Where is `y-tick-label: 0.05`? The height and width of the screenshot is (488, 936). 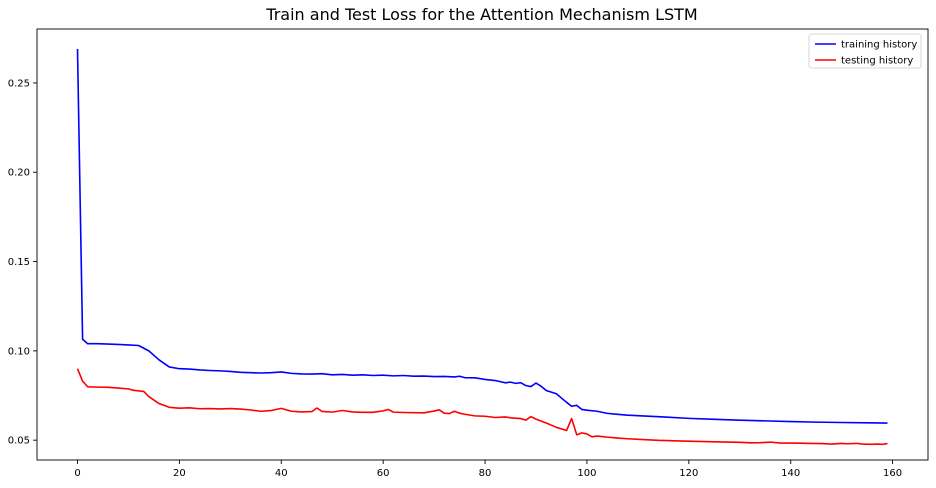
y-tick-label: 0.05 is located at coordinates (19, 441).